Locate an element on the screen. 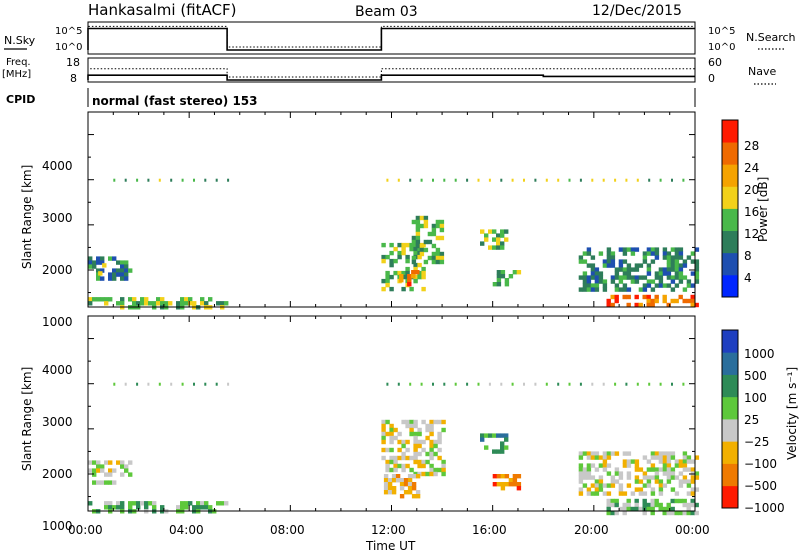 The width and height of the screenshot is (800, 558). power-cbar-tick-12: 12 is located at coordinates (751, 234).